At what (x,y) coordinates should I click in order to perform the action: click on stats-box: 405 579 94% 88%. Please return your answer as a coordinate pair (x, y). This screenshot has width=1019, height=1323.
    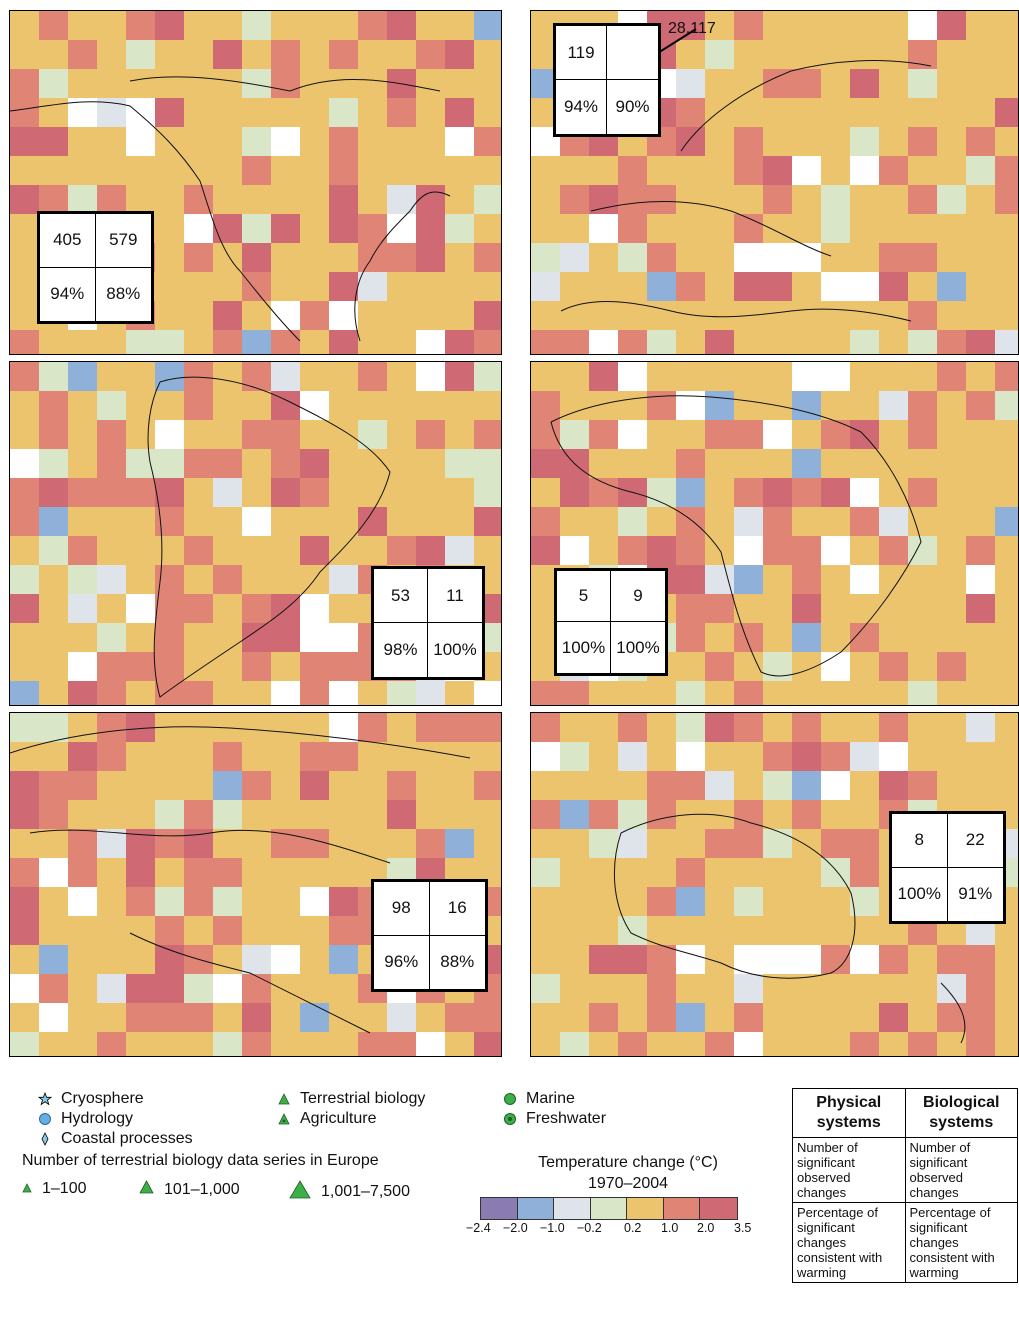
    Looking at the image, I should click on (95, 267).